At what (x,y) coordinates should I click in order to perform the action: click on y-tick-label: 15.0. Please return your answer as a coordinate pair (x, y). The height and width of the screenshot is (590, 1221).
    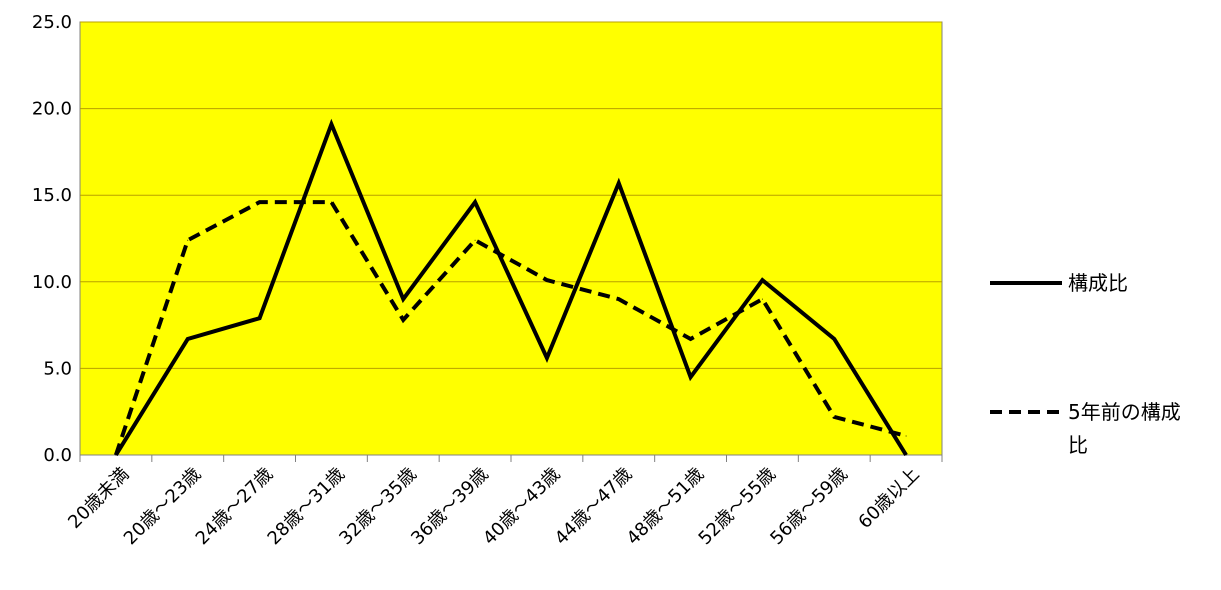
    Looking at the image, I should click on (52, 195).